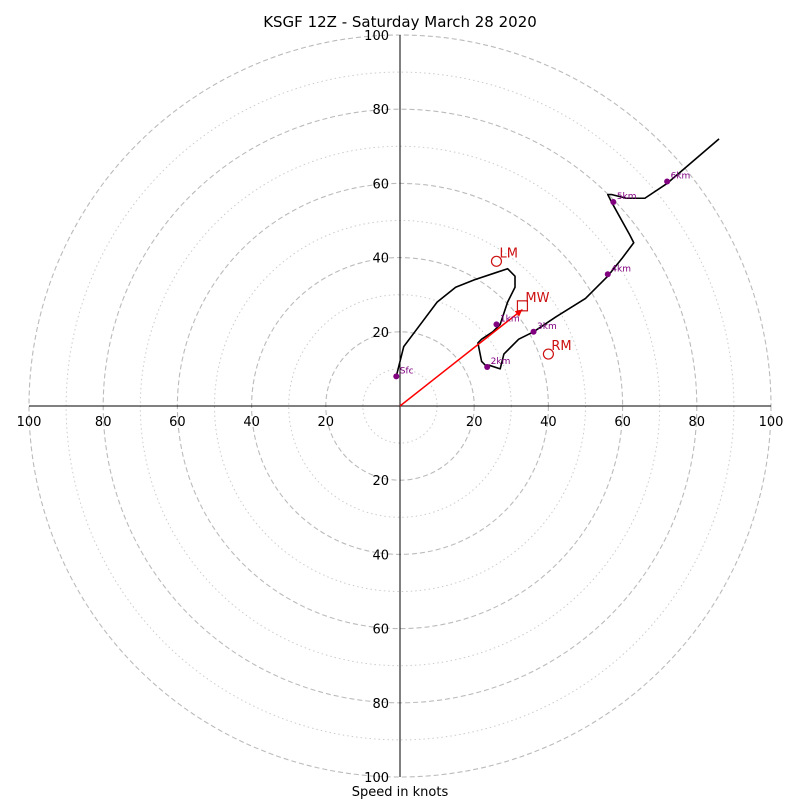  I want to click on height-label-4km: 4km, so click(621, 269).